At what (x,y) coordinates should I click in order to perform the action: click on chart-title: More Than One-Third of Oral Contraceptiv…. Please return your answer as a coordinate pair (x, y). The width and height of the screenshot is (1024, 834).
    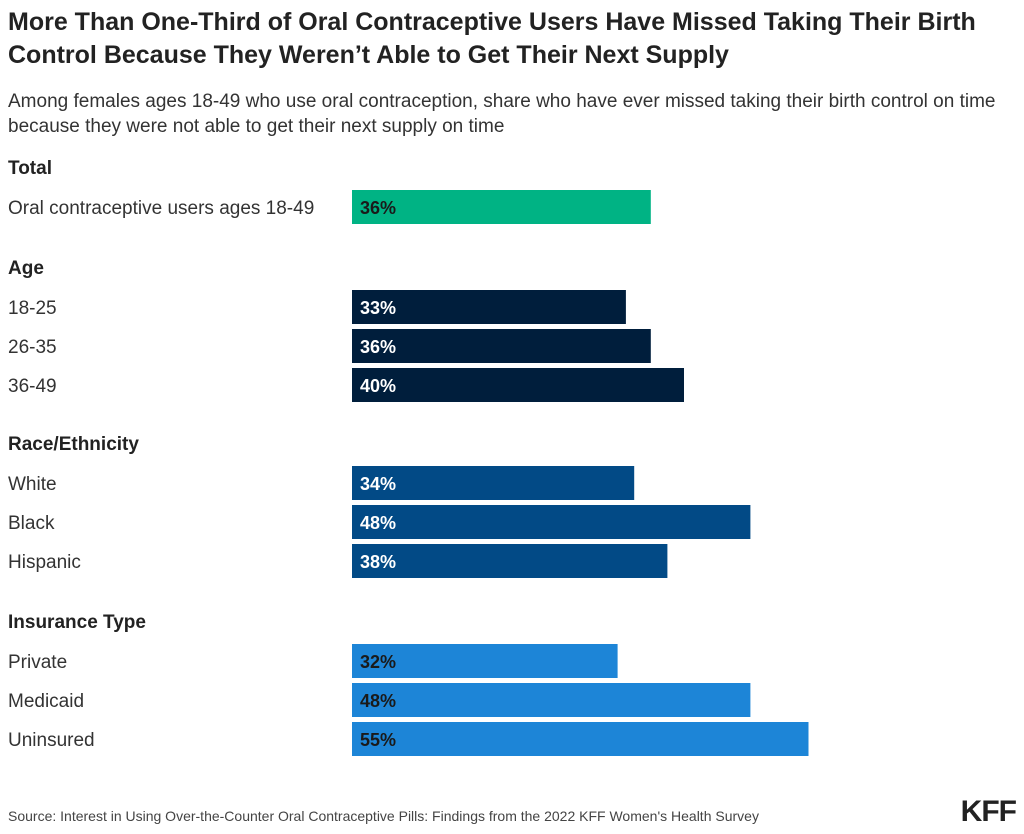
    Looking at the image, I should click on (492, 38).